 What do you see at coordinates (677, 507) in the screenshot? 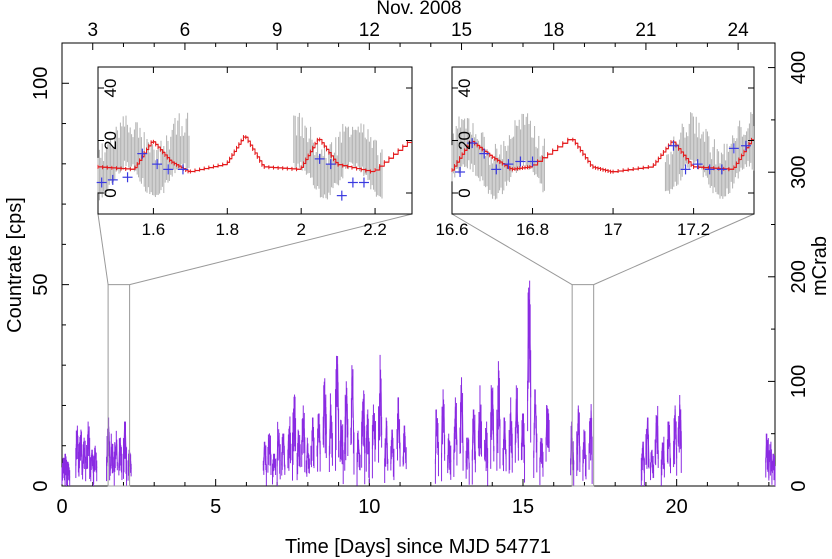
I see `x-tick-label: 20` at bounding box center [677, 507].